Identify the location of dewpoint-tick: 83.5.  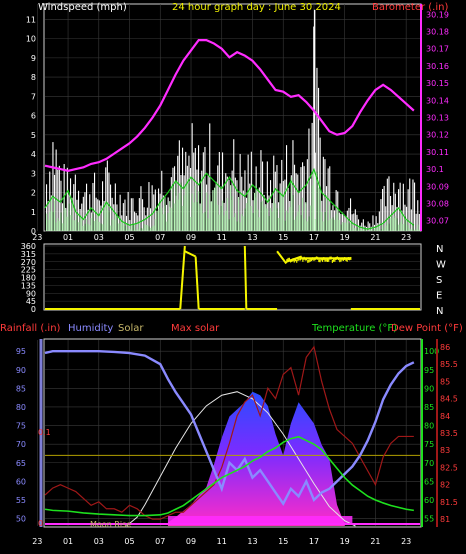
(449, 433).